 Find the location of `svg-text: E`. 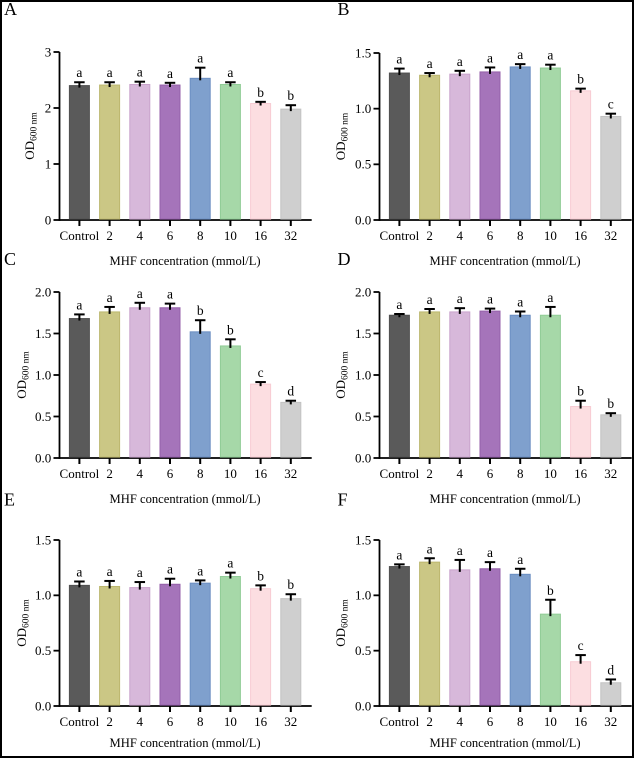

svg-text: E is located at coordinates (9, 500).